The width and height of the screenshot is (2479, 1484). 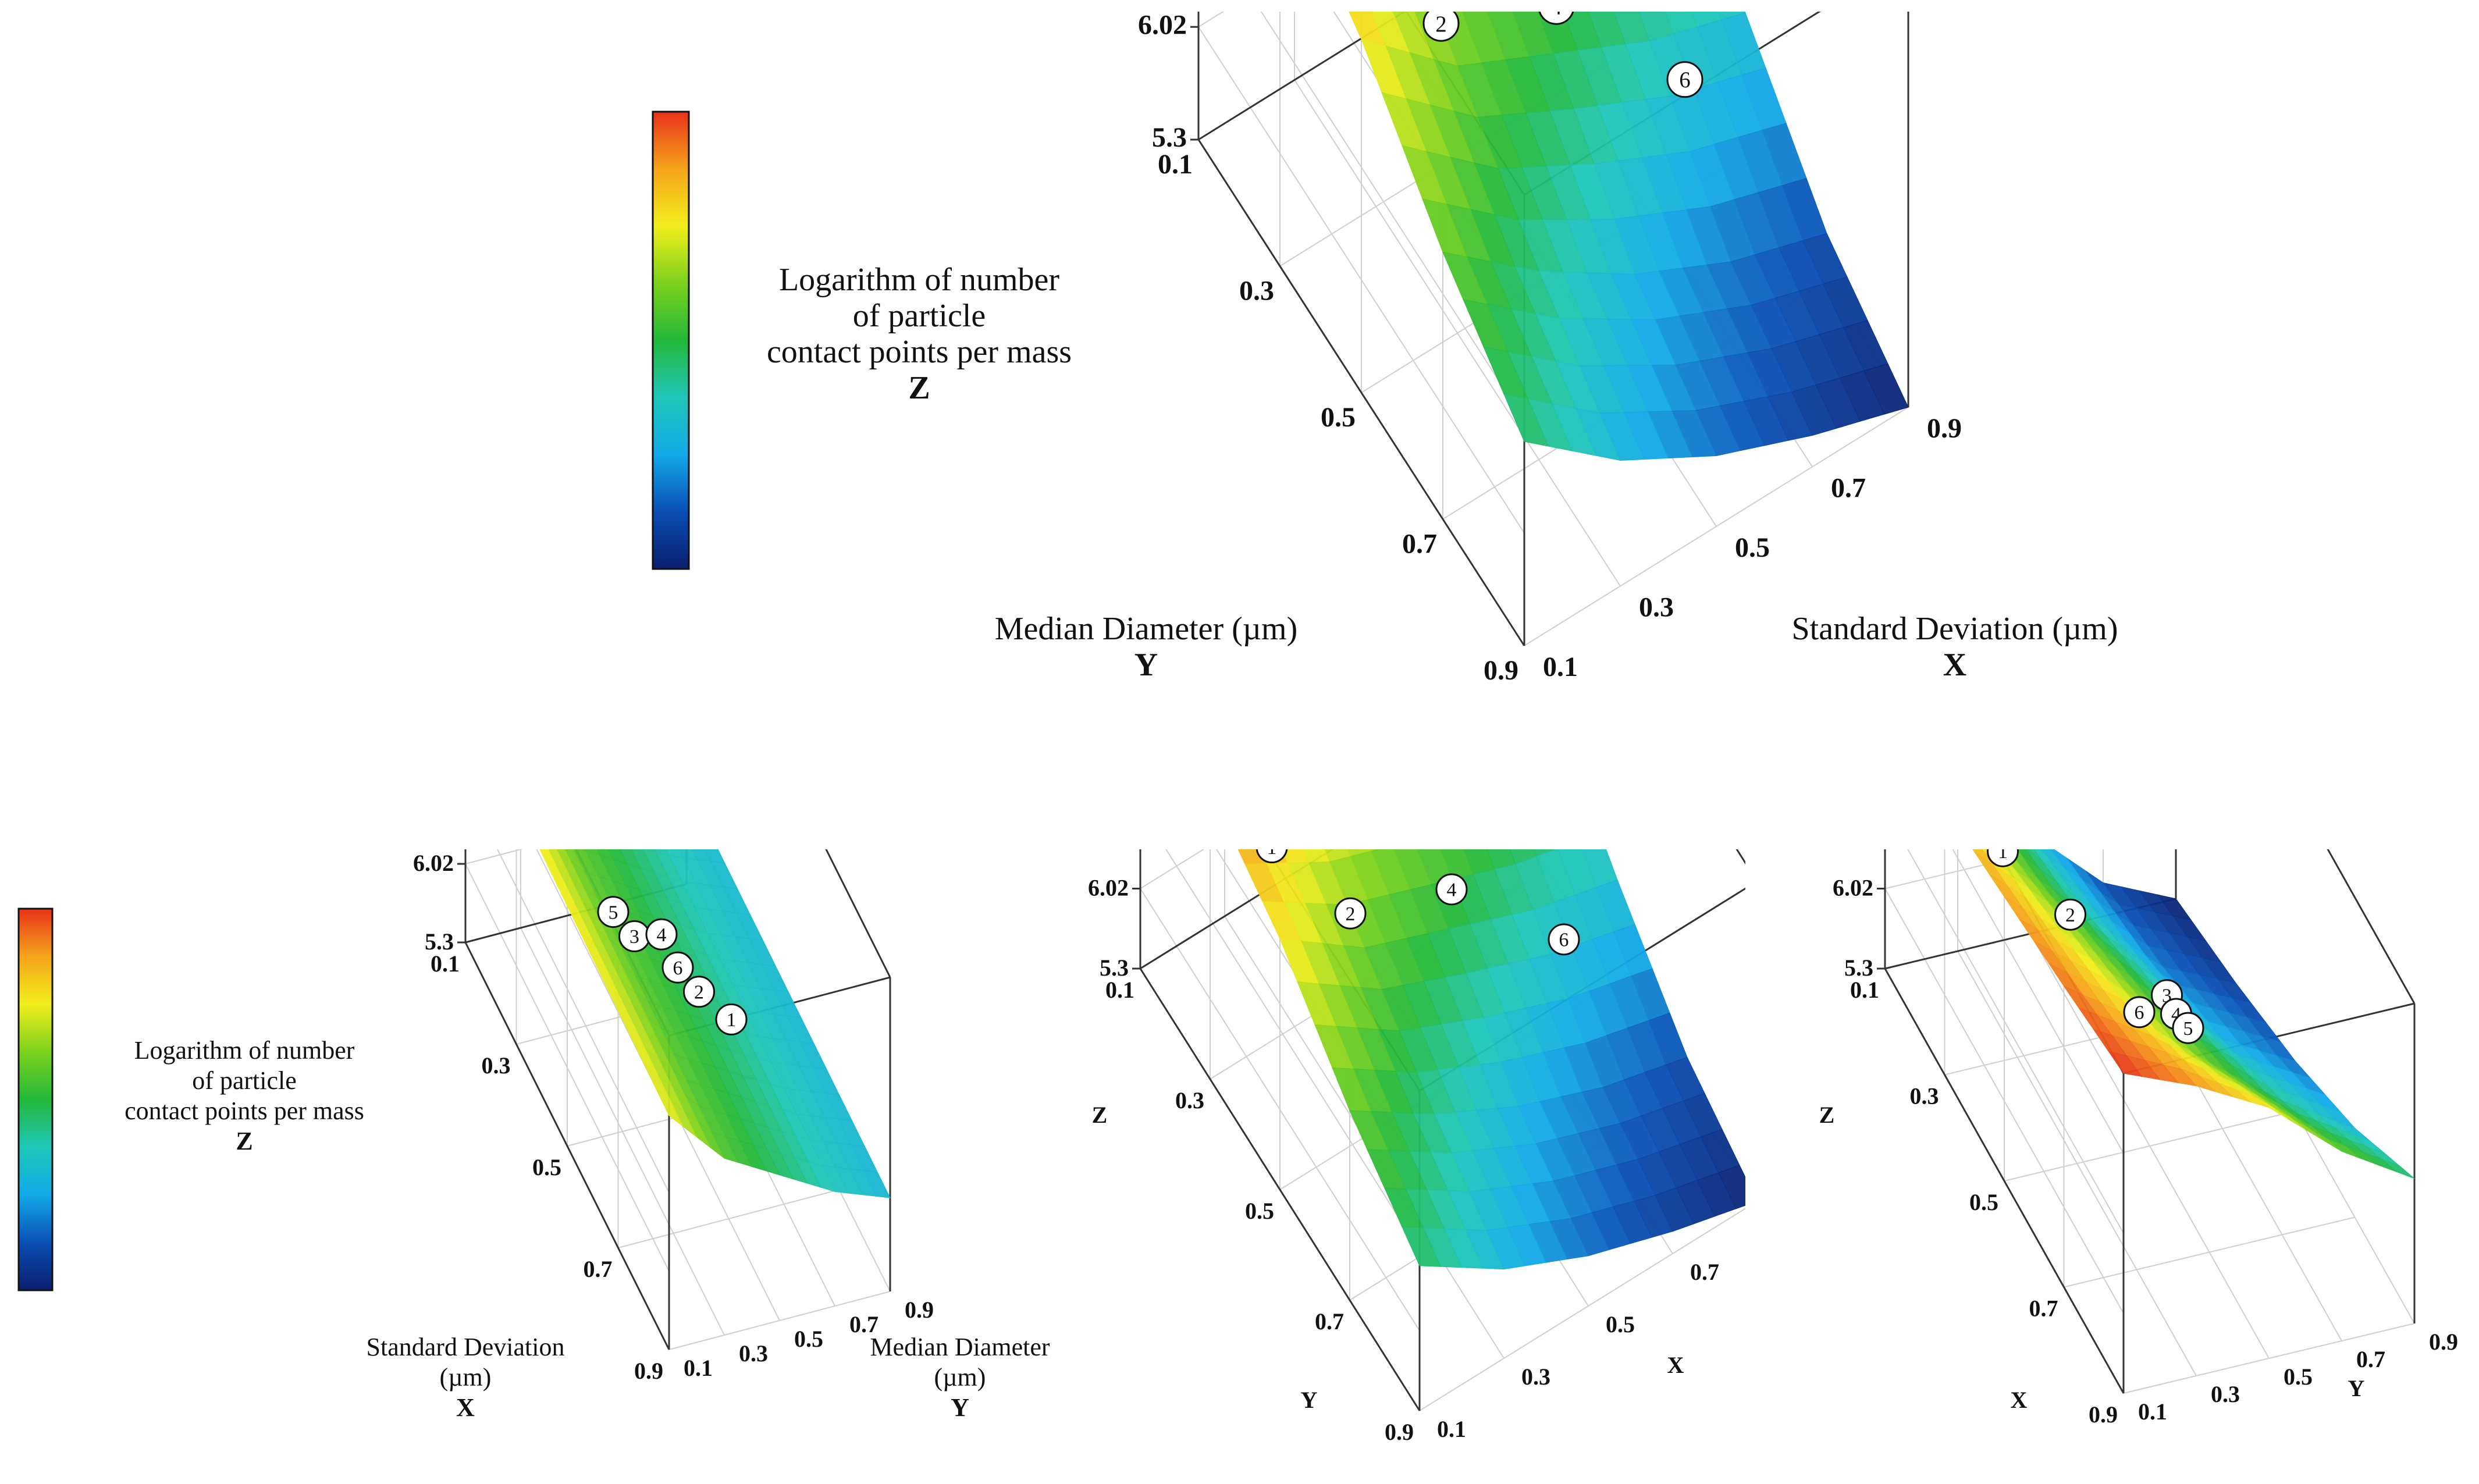 I want to click on y-axis-symbol-top: Y, so click(x=1146, y=665).